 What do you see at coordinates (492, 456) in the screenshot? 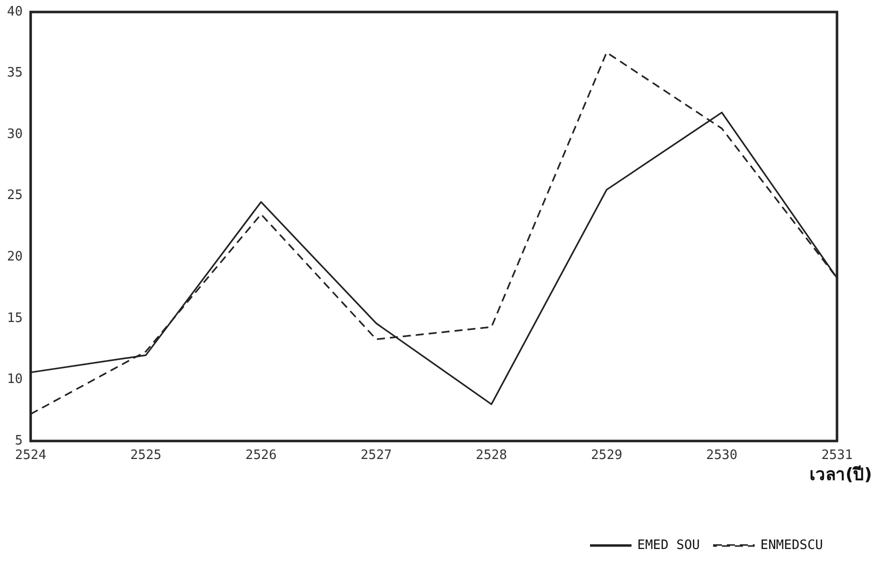
I see `x-tick-label: 2528` at bounding box center [492, 456].